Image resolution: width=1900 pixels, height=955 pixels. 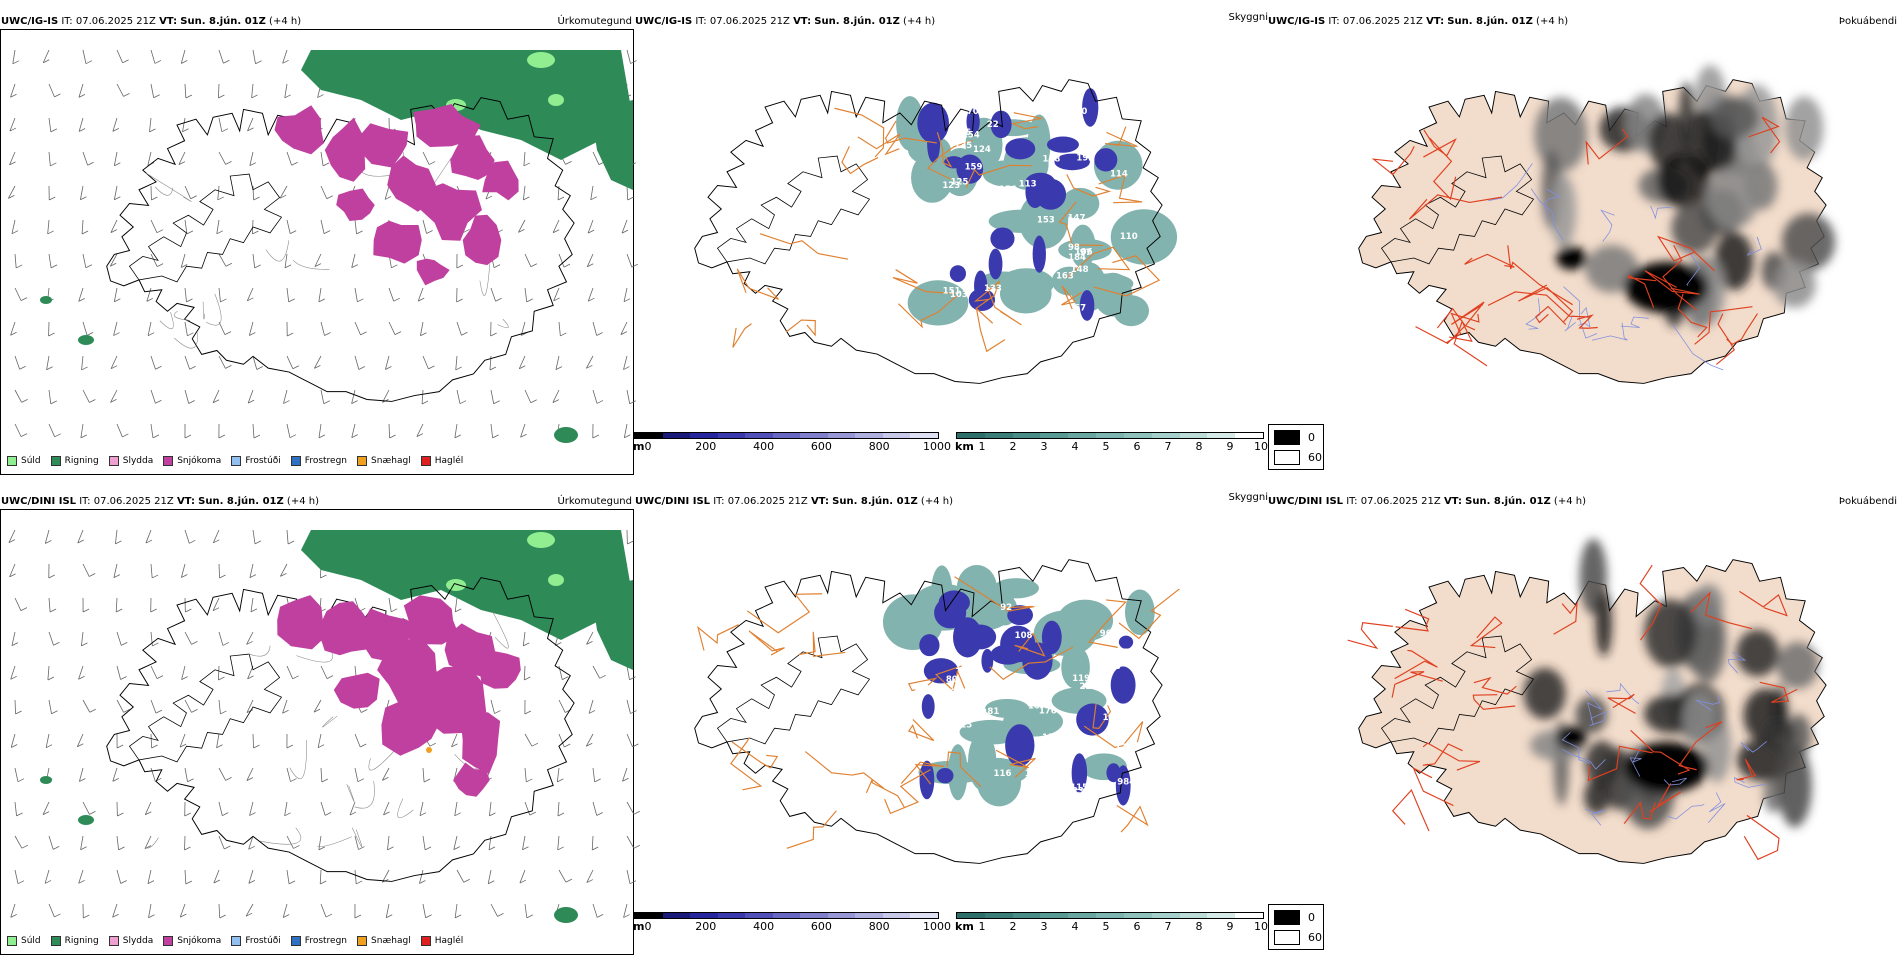 What do you see at coordinates (1085, 159) in the screenshot?
I see `snow-depth-label: 192` at bounding box center [1085, 159].